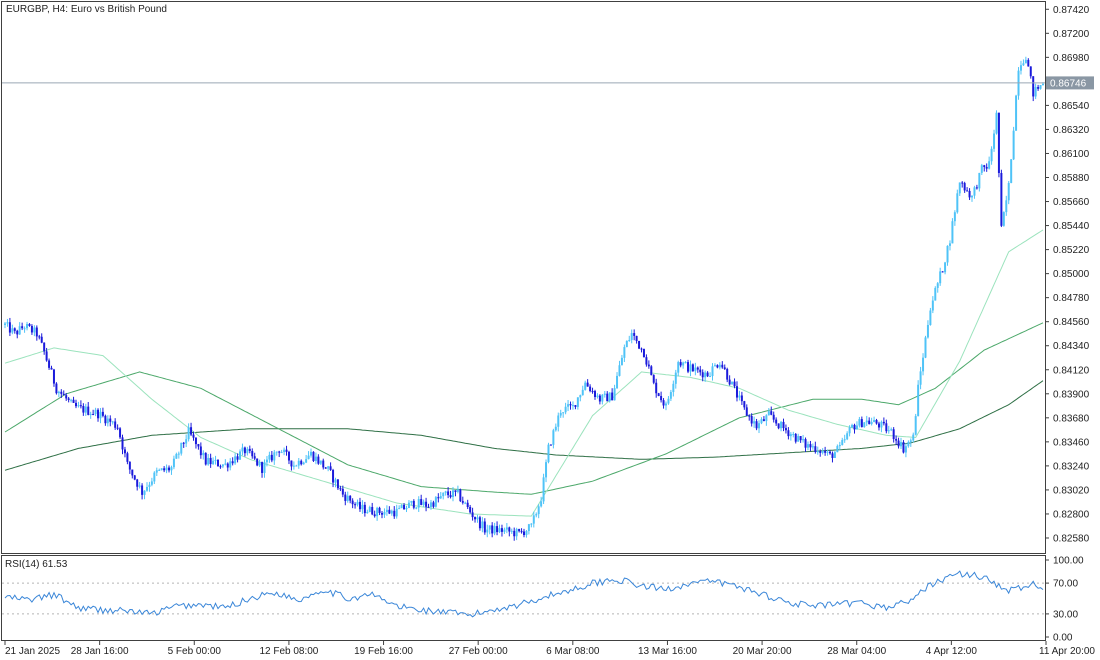 The image size is (1100, 660). Describe the element at coordinates (1071, 130) in the screenshot. I see `price-tick-label: 0.86320` at that location.